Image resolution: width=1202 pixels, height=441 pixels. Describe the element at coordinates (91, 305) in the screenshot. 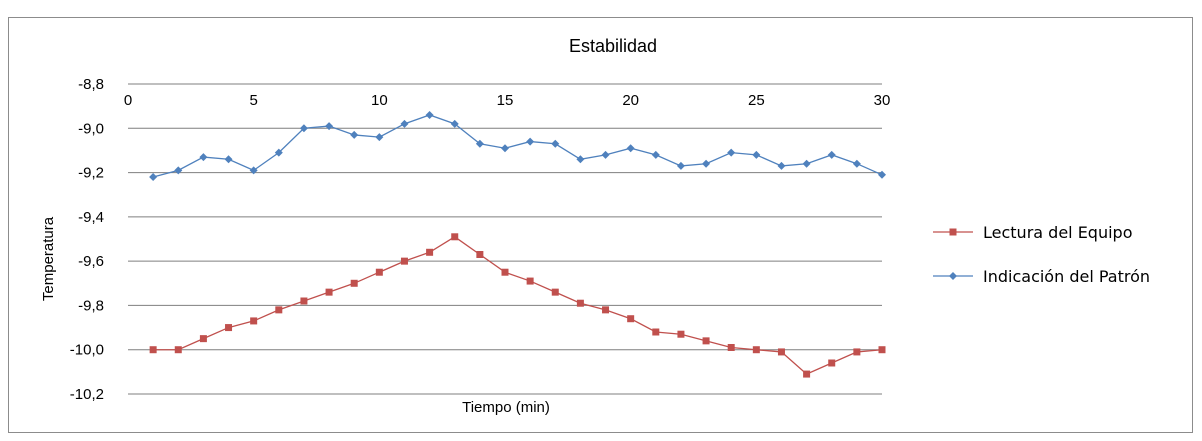

I see `y-tick-label: -9,8` at that location.